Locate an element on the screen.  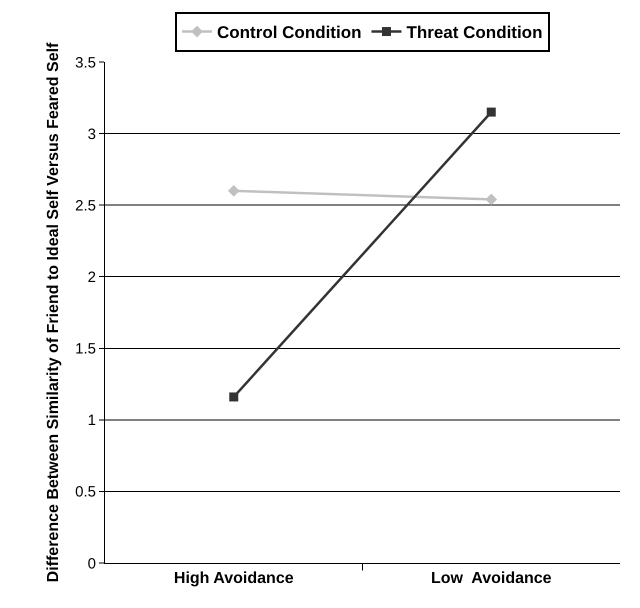
legend-label: Control Condition is located at coordinates (289, 32).